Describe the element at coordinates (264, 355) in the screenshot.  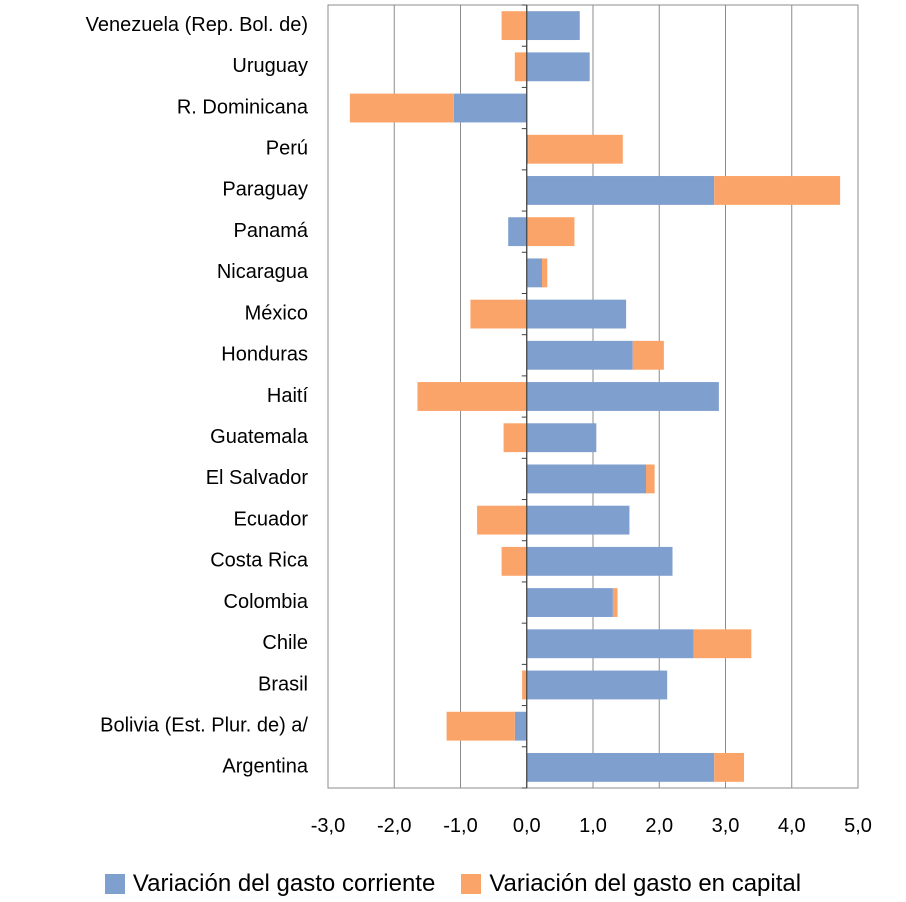
I see `category-label: Honduras` at that location.